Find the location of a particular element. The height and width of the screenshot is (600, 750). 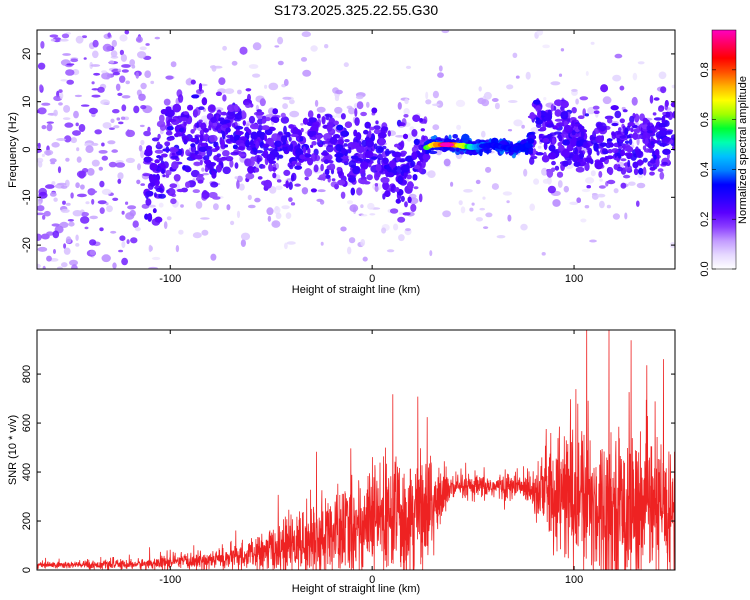

snr-y-label: SNR (10 * v/v) is located at coordinates (13, 450).